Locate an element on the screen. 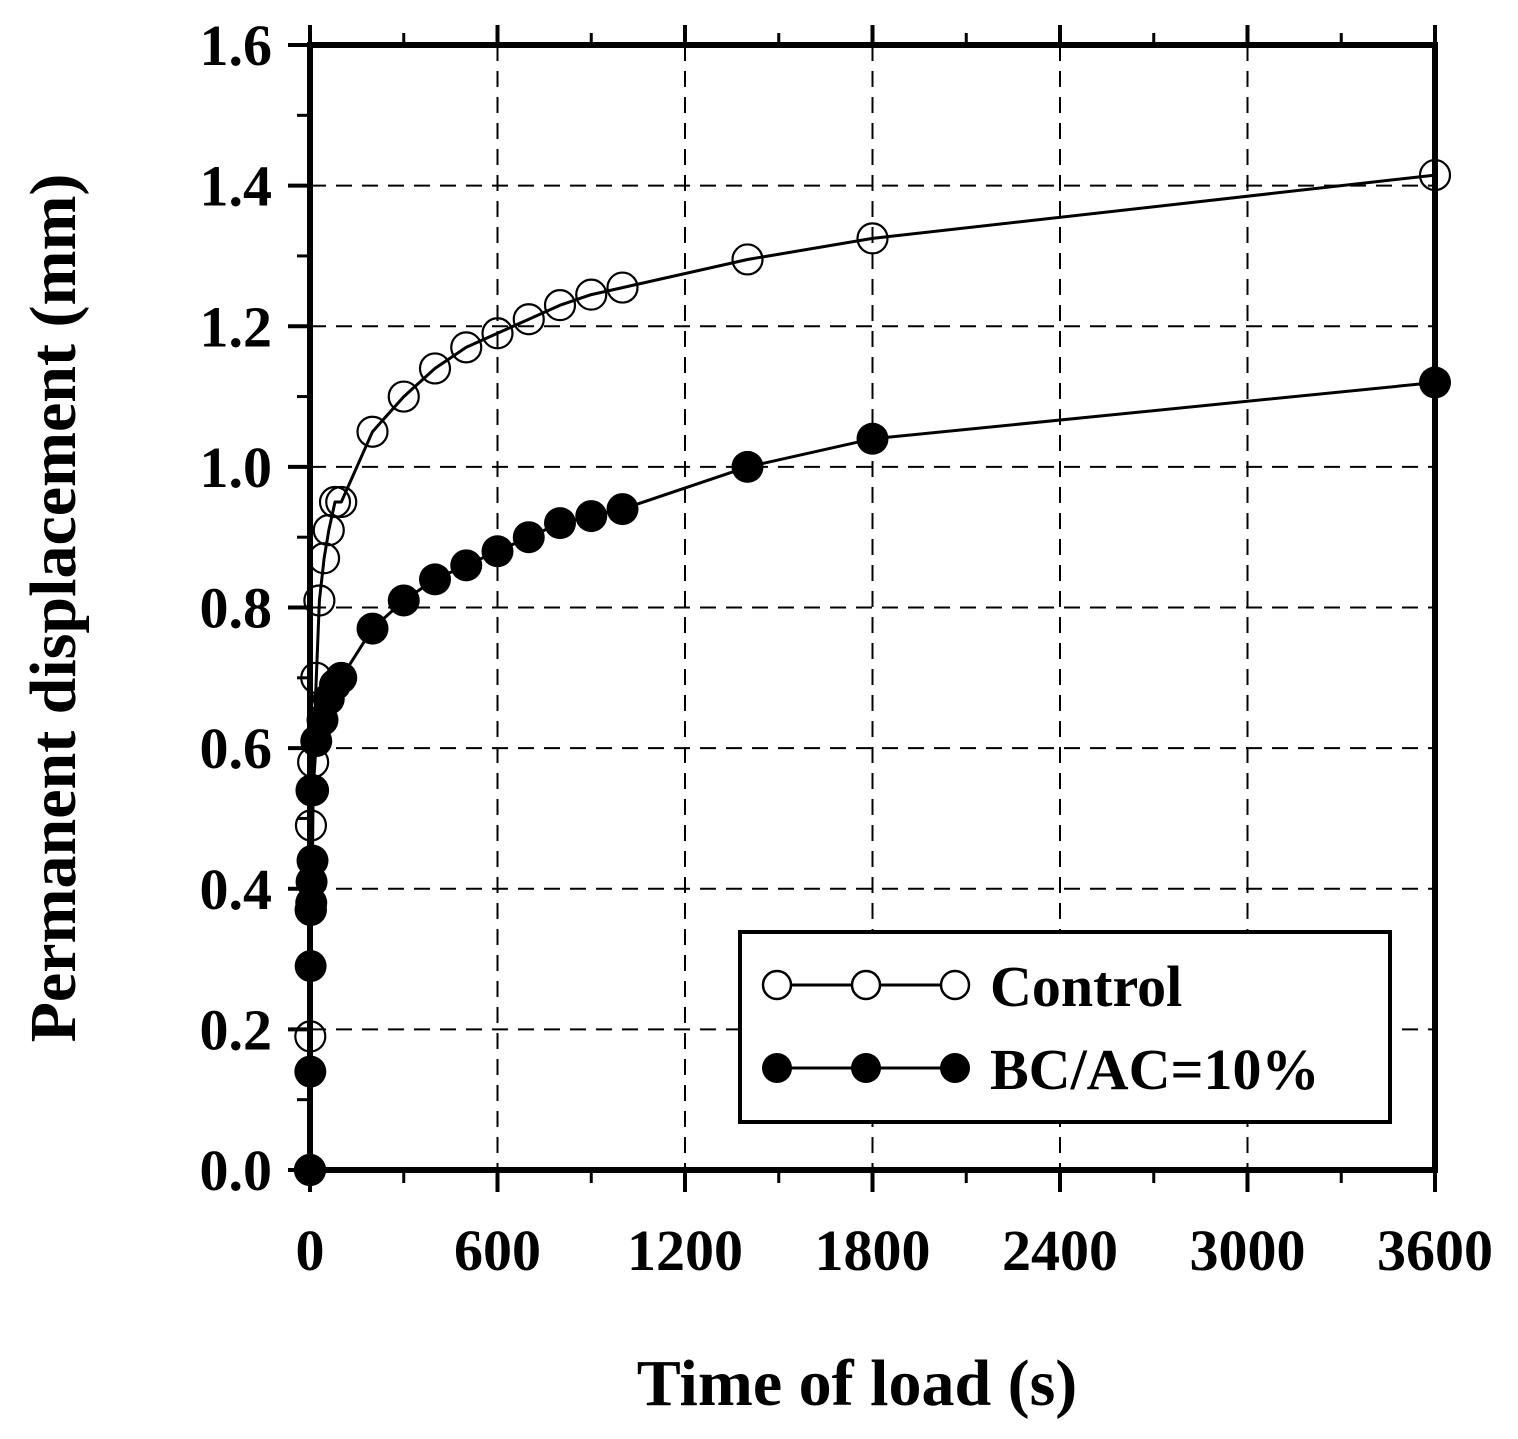  y-axis-title: Permanent displacement (mm) is located at coordinates (53, 608).